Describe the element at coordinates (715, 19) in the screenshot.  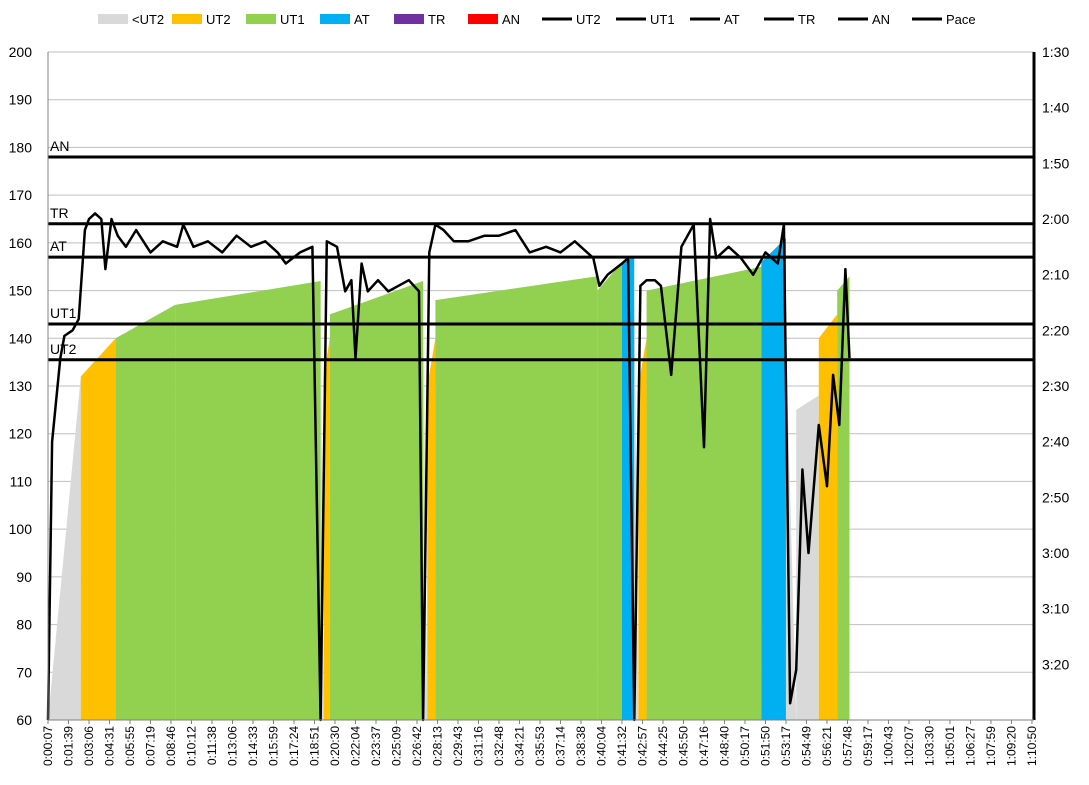
I see `legend-entry: AT` at that location.